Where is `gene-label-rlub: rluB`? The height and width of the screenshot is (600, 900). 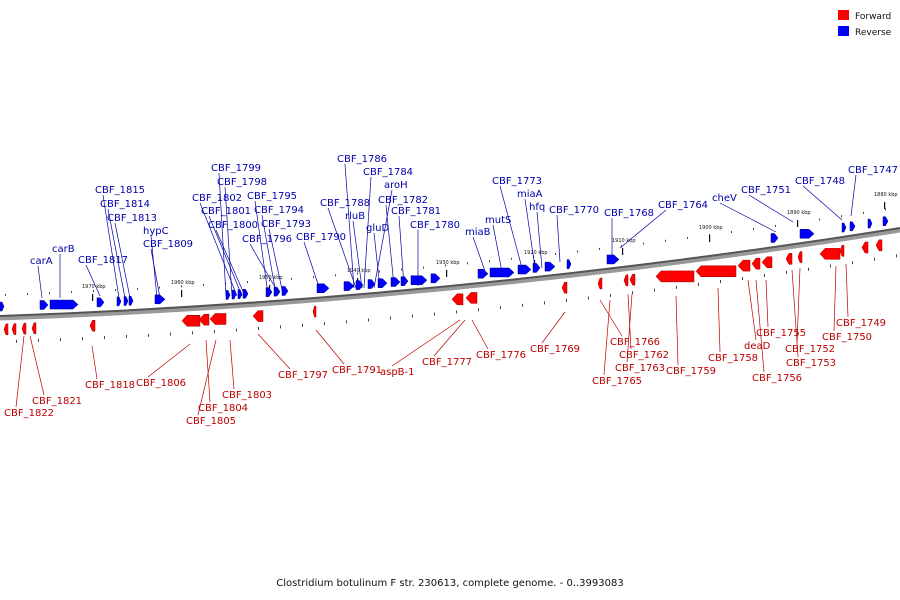
gene-label-rlub: rluB is located at coordinates (355, 216).